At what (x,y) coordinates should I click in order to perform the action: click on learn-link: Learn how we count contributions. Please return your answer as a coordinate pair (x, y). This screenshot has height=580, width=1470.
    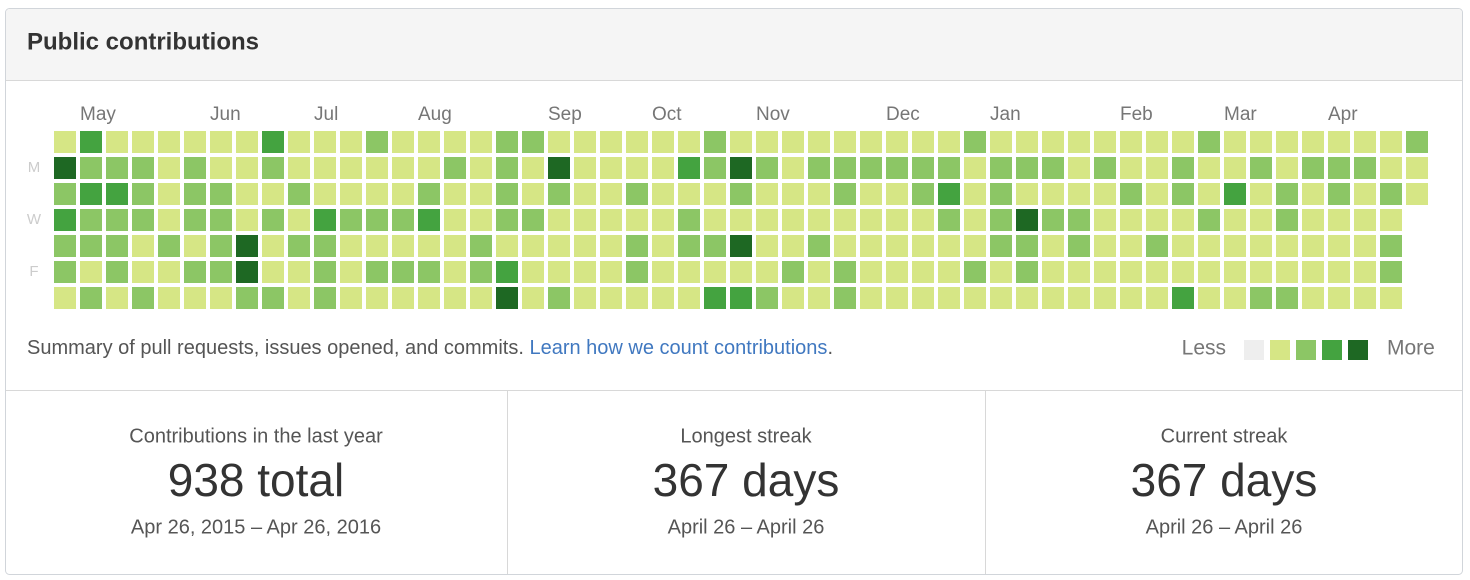
    Looking at the image, I should click on (678, 348).